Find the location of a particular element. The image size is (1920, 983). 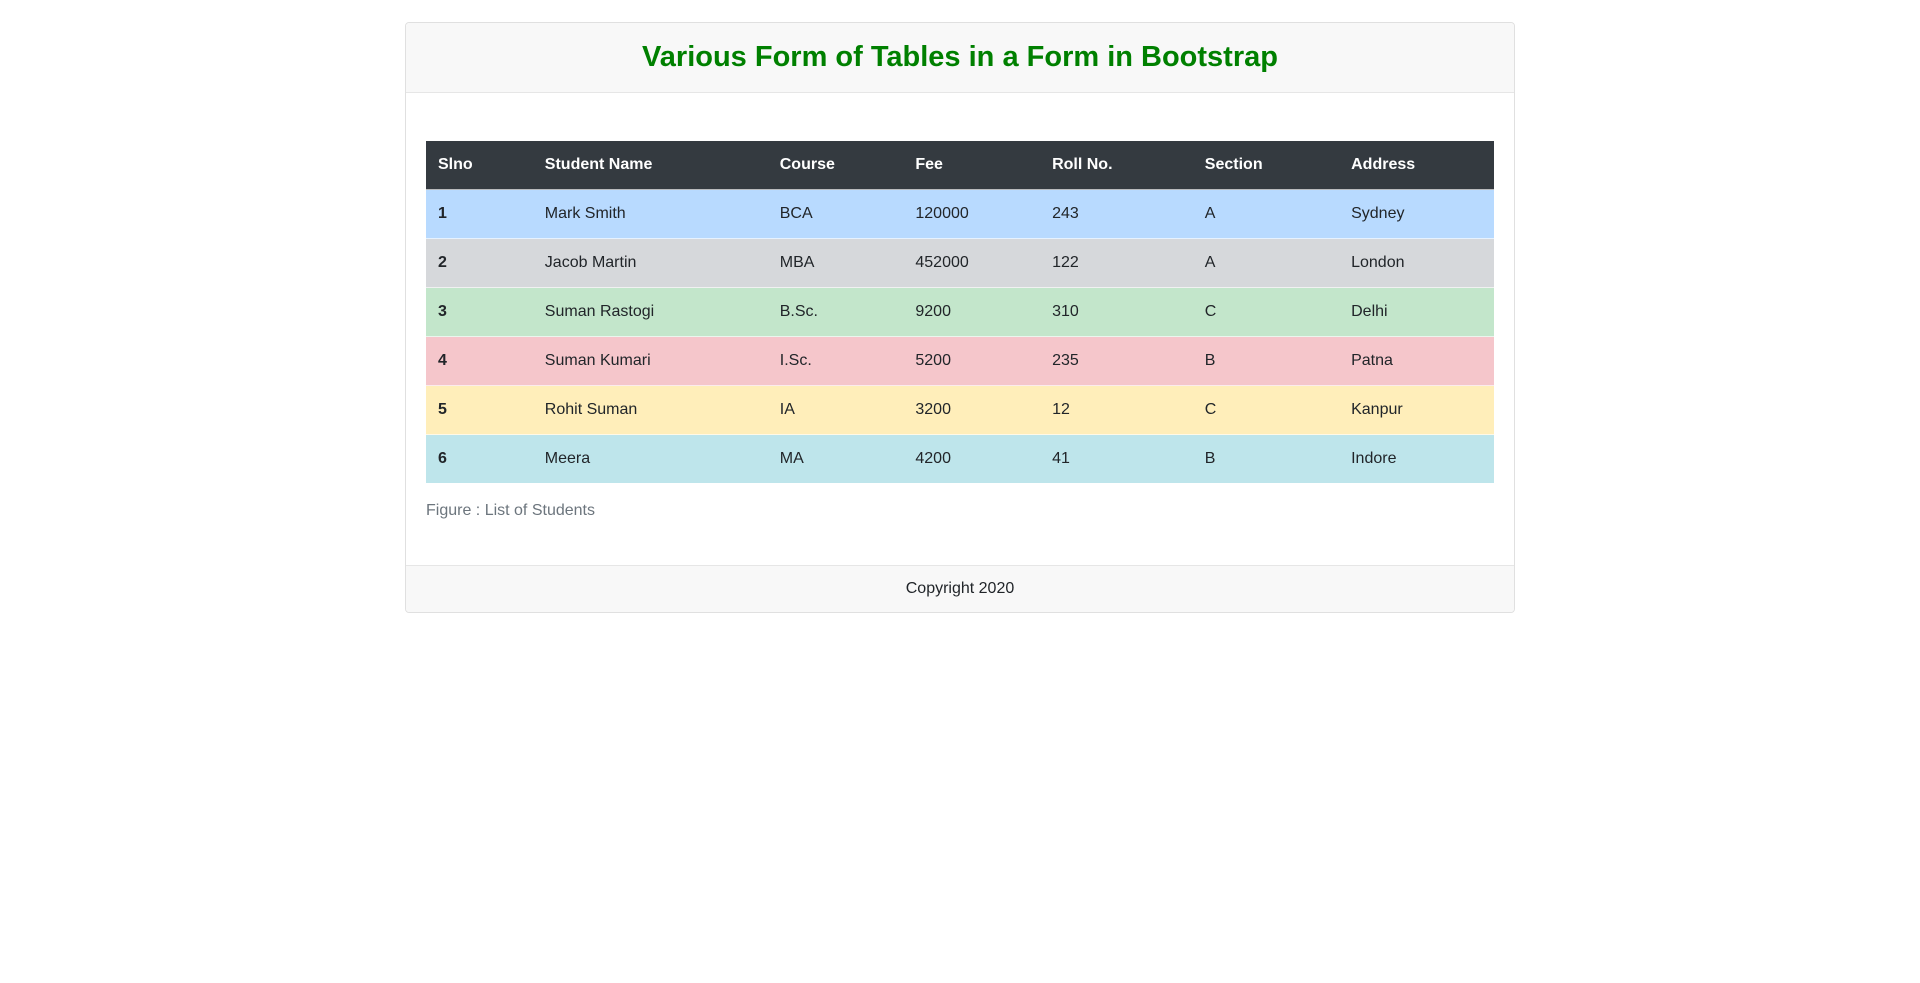

table-row: 3 Suman Rastogi B.Sc. 9200 310 C Delhi is located at coordinates (960, 312).